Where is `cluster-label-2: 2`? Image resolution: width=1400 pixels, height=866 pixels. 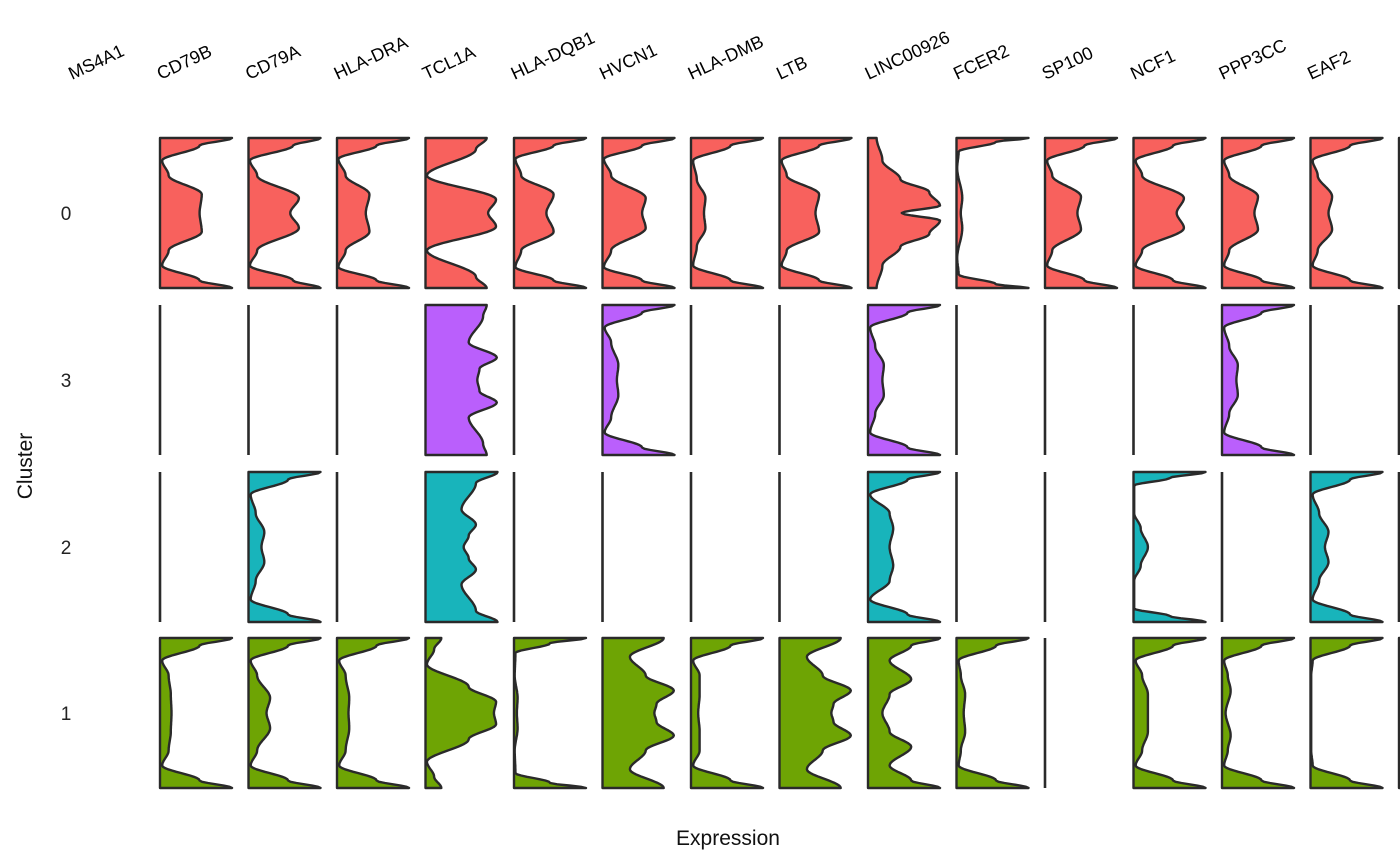
cluster-label-2: 2 is located at coordinates (66, 548).